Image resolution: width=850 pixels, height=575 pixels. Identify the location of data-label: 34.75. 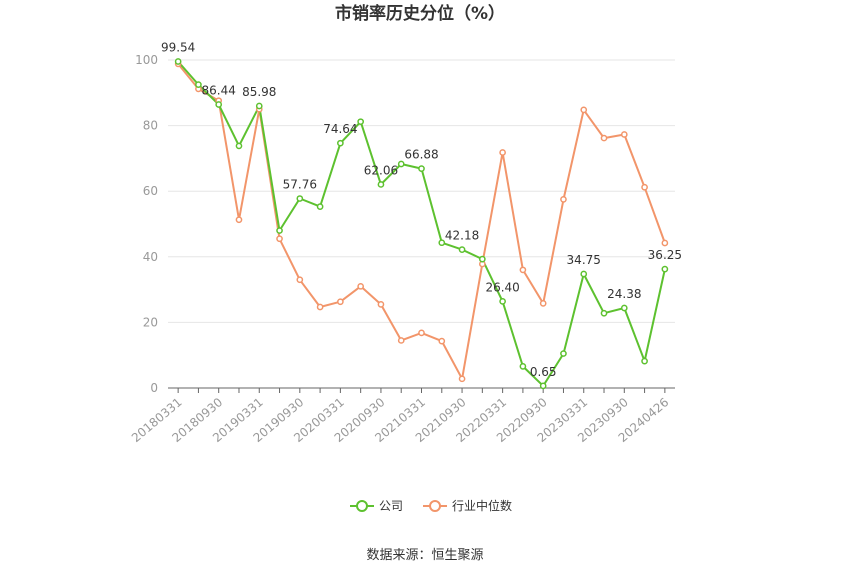
(584, 260).